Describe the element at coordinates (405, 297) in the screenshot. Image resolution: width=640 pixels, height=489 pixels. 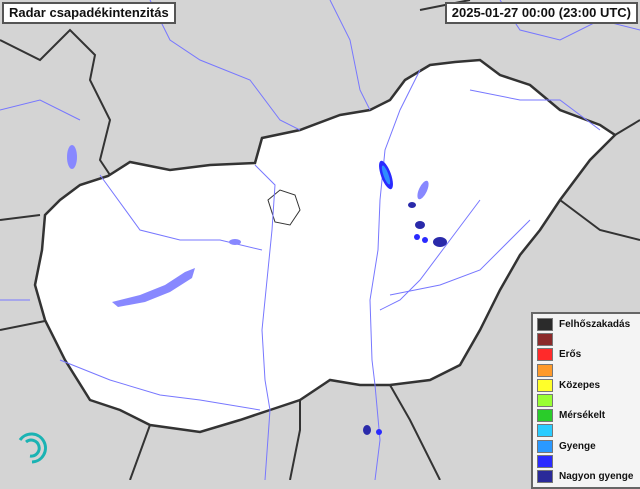
I see `precipitation-echoes` at that location.